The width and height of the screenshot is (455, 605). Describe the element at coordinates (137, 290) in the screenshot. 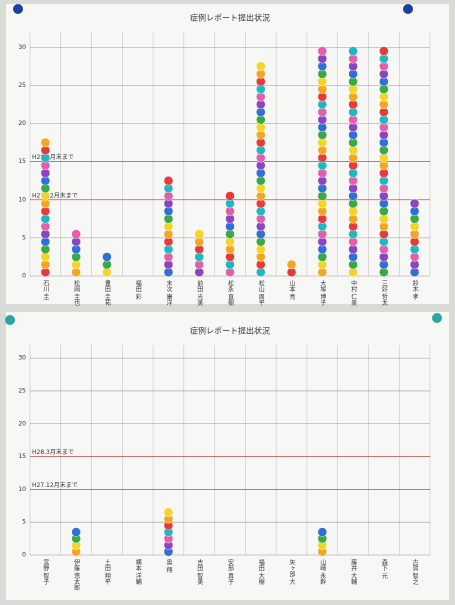

I see `x-tick-label: 福田 彩` at that location.